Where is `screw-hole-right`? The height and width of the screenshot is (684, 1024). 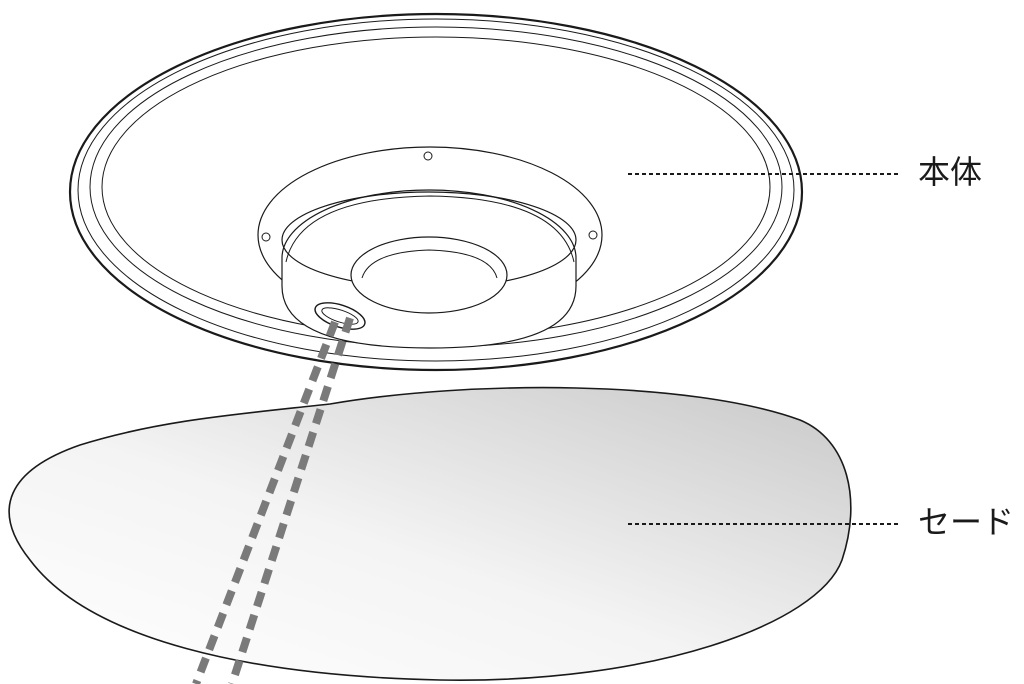
screw-hole-right is located at coordinates (593, 235).